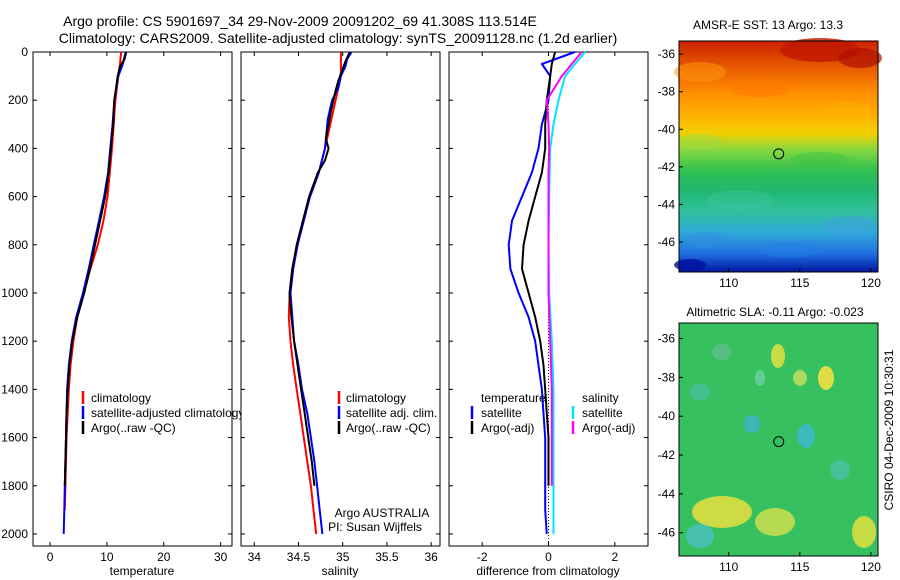 This screenshot has width=900, height=580. Describe the element at coordinates (600, 398) in the screenshot. I see `legend-salinity-heading: salinity` at that location.